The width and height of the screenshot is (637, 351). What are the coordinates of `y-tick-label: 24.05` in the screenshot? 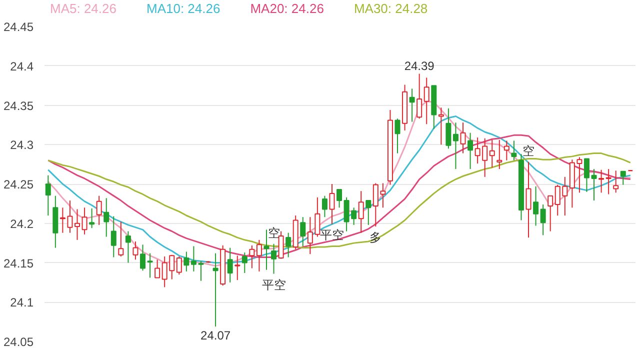 It's located at (18, 342).